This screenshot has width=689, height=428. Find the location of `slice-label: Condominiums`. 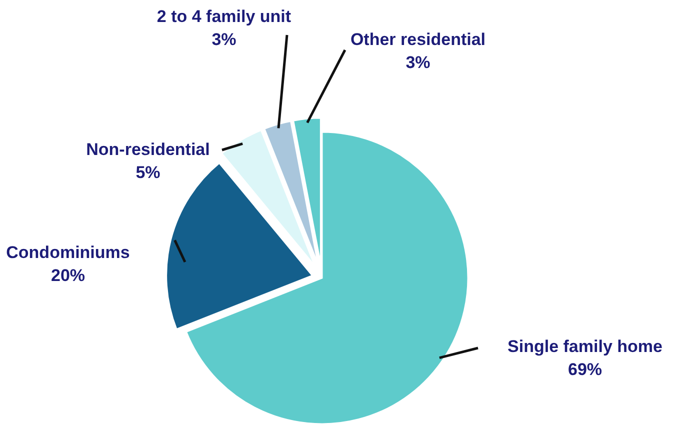

slice-label: Condominiums is located at coordinates (68, 252).